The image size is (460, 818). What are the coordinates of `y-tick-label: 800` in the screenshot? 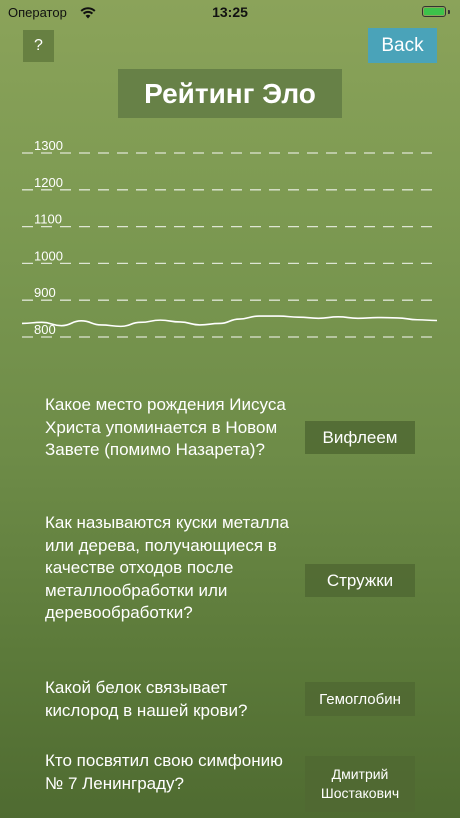 It's located at (45, 329).